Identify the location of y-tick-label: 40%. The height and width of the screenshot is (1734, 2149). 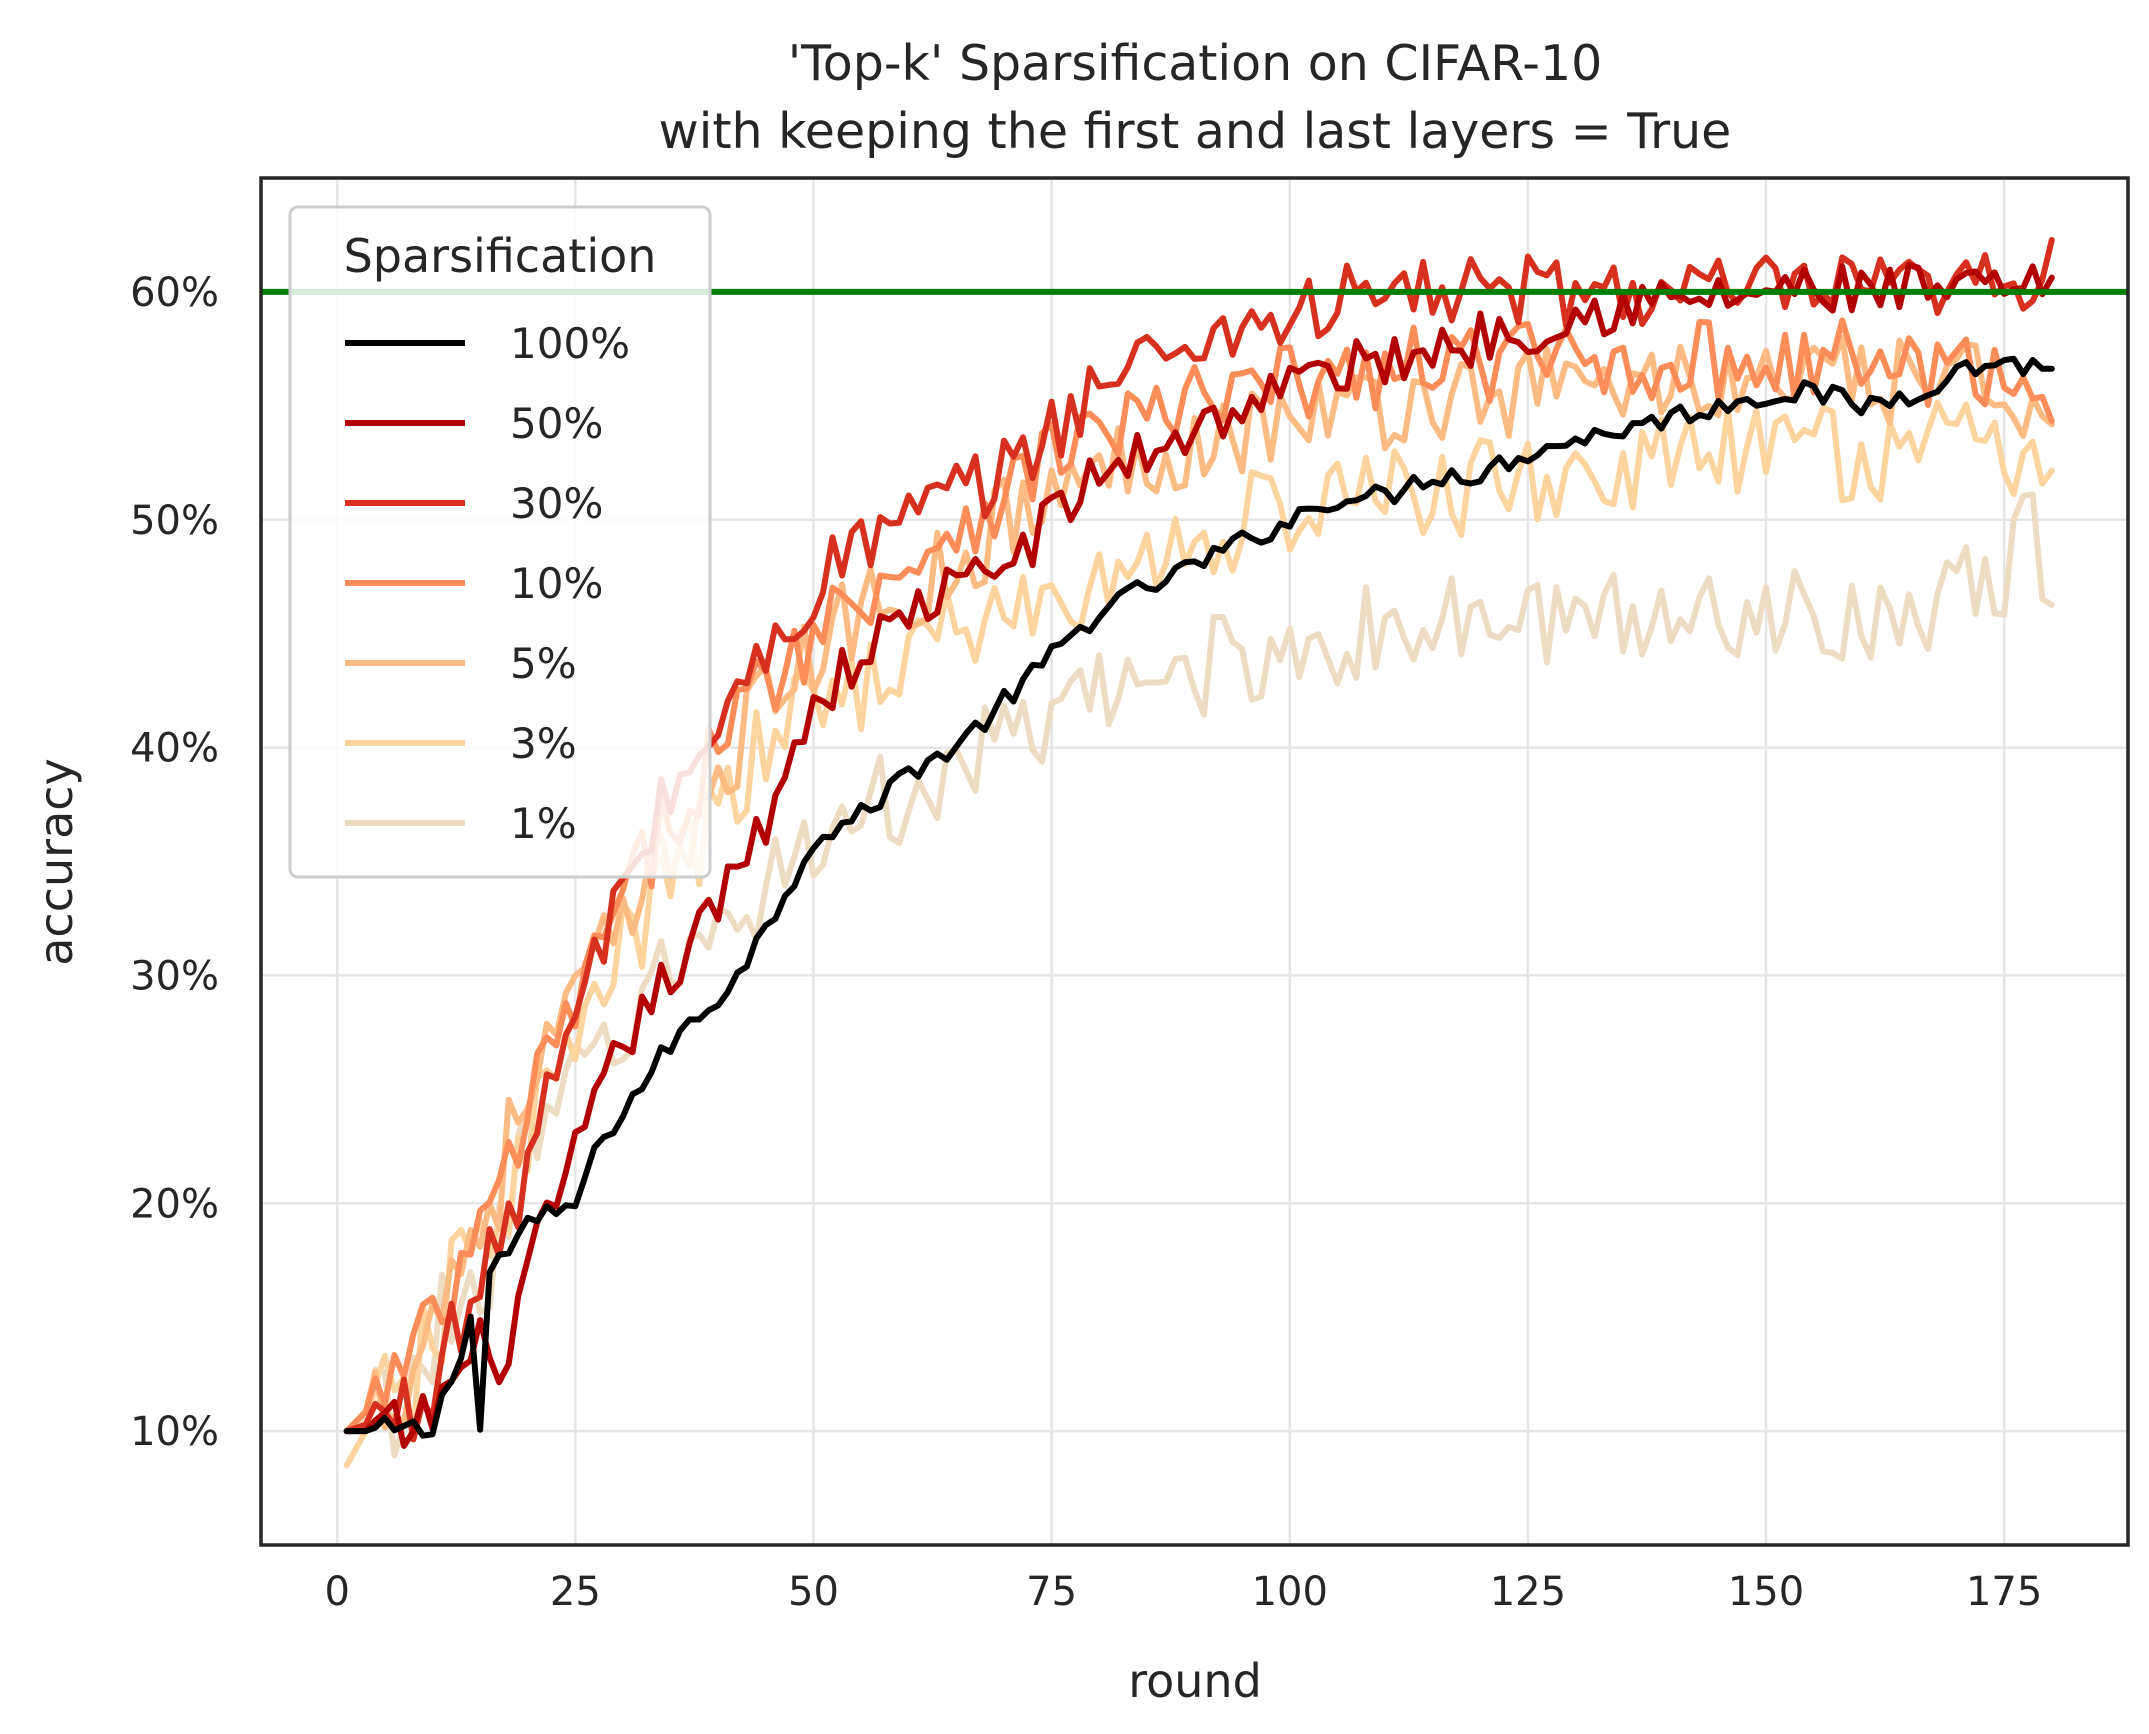
(174, 749).